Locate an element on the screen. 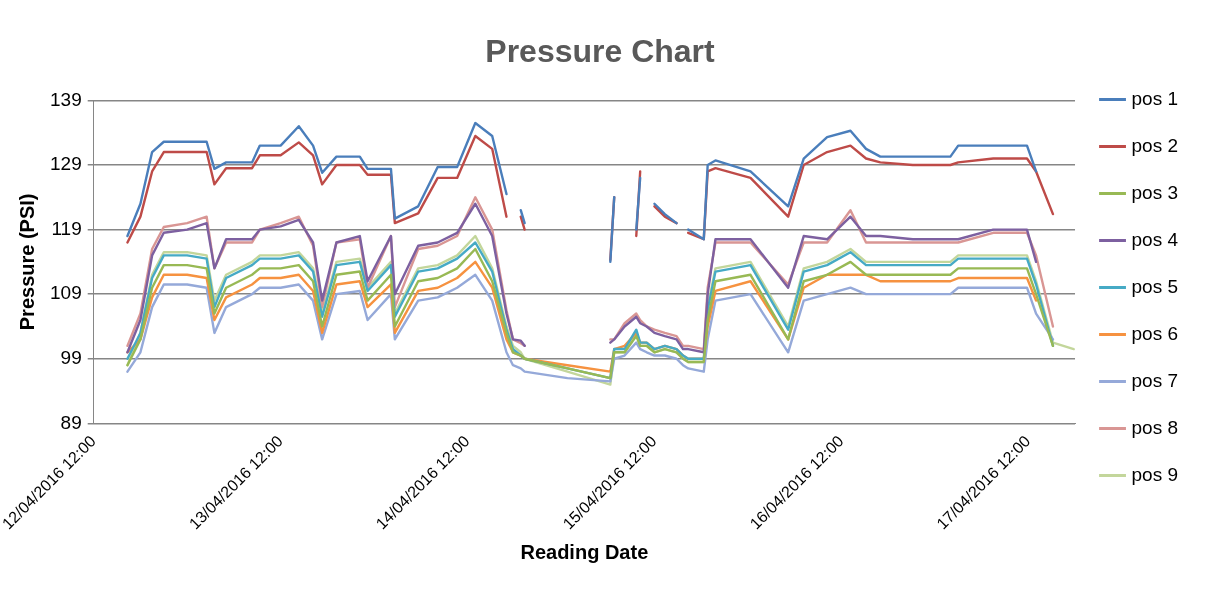 This screenshot has width=1208, height=589. legend-label: pos 3 is located at coordinates (1154, 192).